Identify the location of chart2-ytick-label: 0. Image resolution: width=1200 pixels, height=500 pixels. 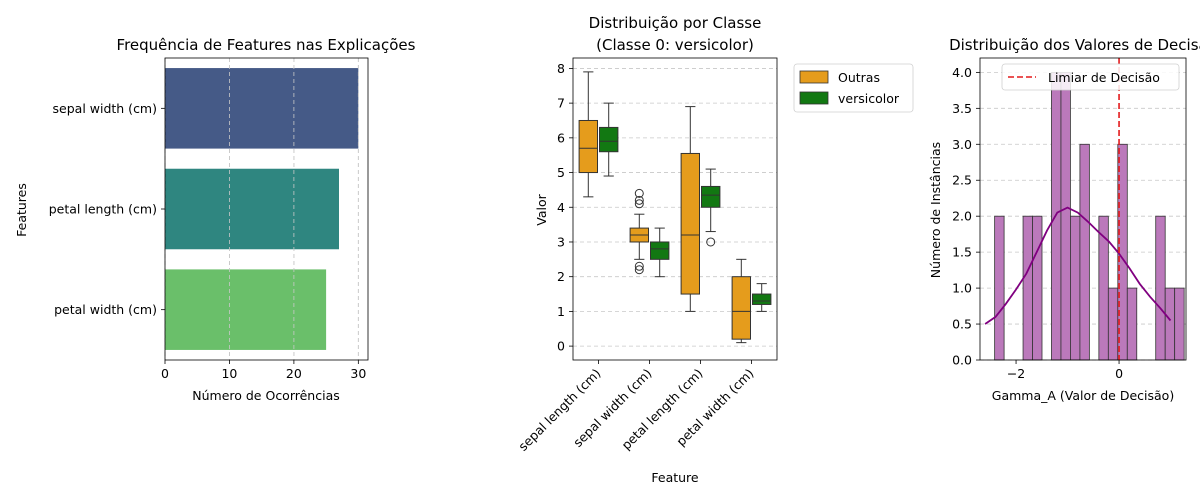
(561, 346).